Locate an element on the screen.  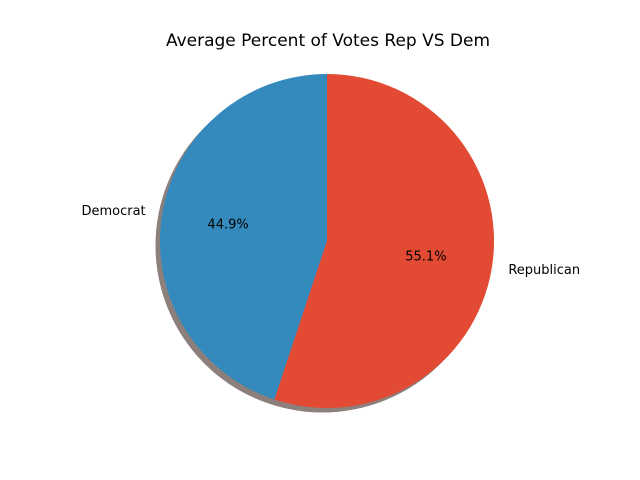
slice-percent-republican: 55.1% is located at coordinates (425, 256).